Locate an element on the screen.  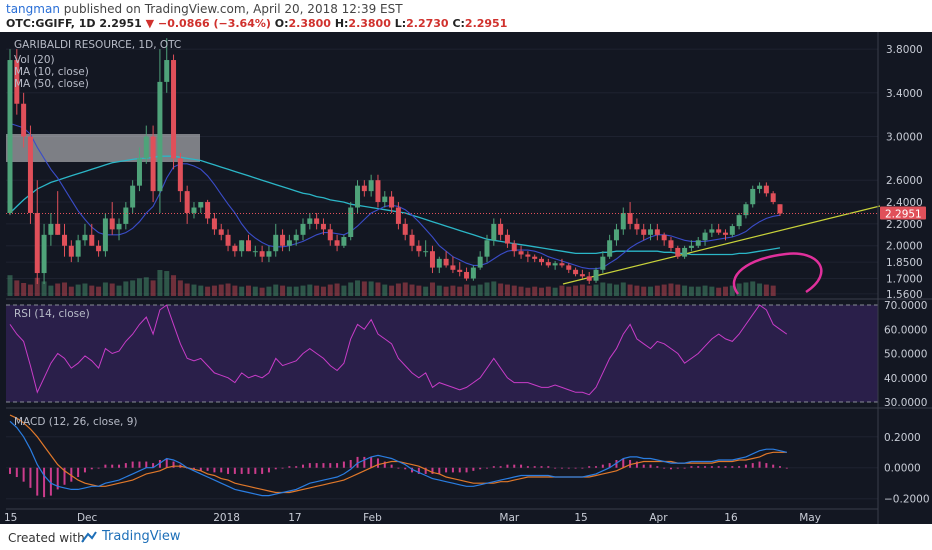
close-value: 2.2951 is located at coordinates (486, 23).